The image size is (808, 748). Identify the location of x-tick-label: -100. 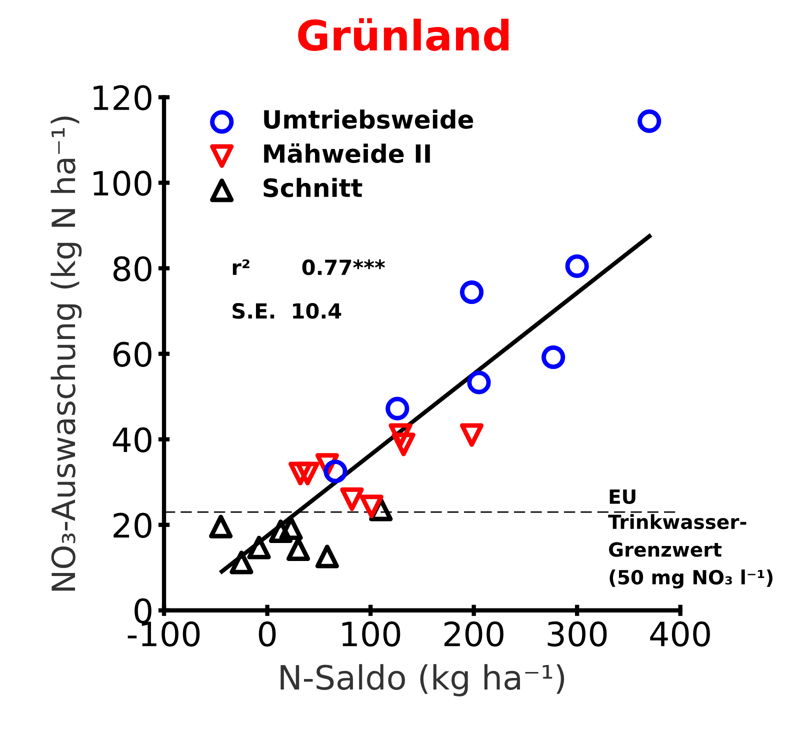
(164, 634).